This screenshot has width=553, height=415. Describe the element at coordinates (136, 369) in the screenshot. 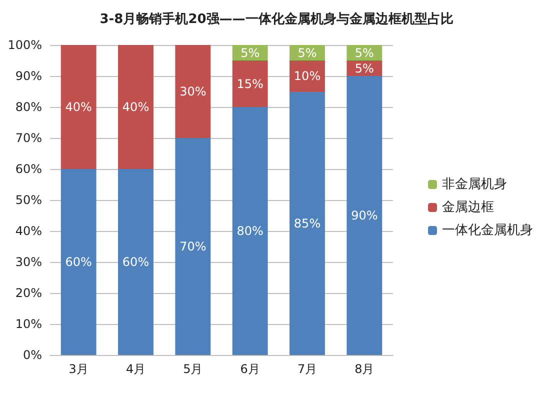

I see `x-tick-label: 4月` at that location.